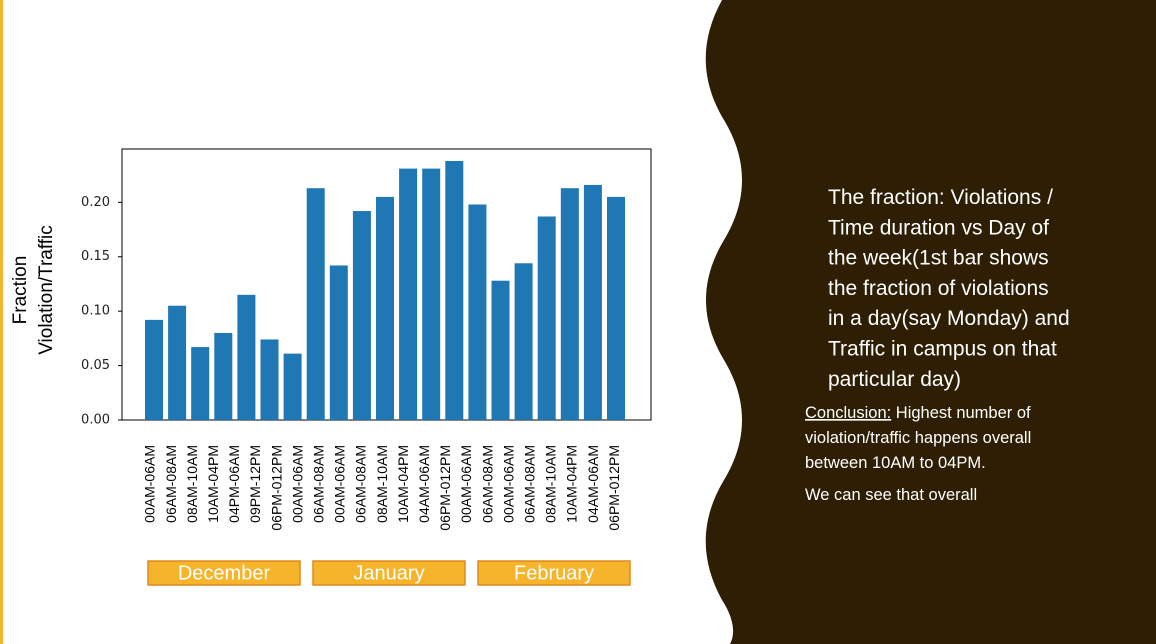 This screenshot has height=644, width=1156. I want to click on description-line: the fraction of violations, so click(938, 288).